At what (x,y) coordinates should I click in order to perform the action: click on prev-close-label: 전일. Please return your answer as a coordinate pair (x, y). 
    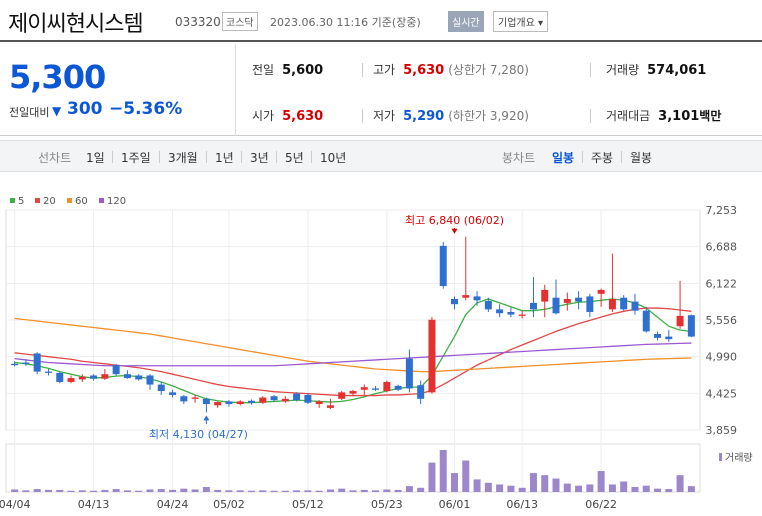
    Looking at the image, I should click on (263, 70).